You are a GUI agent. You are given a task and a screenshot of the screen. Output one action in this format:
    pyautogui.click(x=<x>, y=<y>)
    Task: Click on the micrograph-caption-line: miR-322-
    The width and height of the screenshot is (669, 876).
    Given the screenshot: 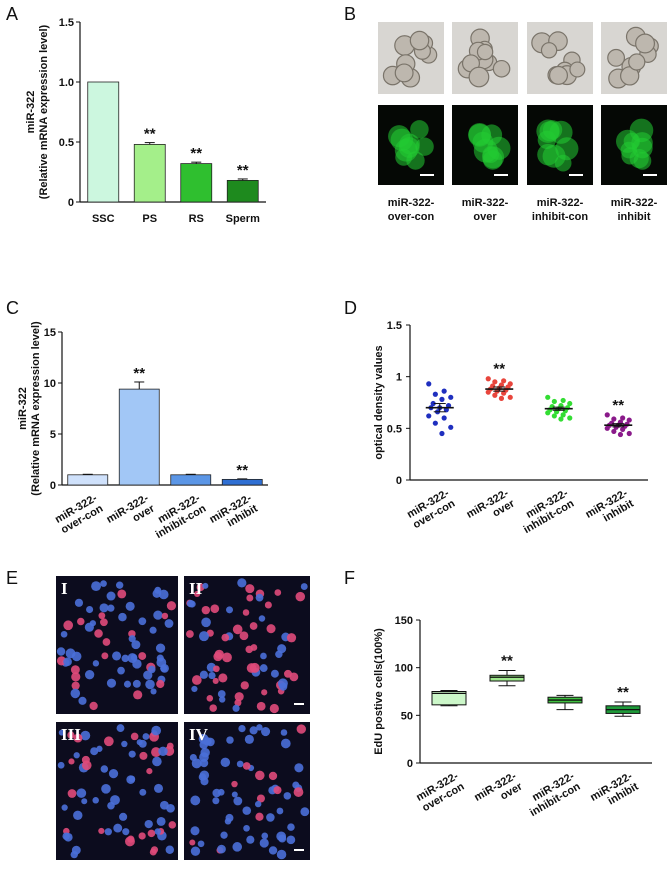 What is the action you would take?
    pyautogui.click(x=411, y=203)
    